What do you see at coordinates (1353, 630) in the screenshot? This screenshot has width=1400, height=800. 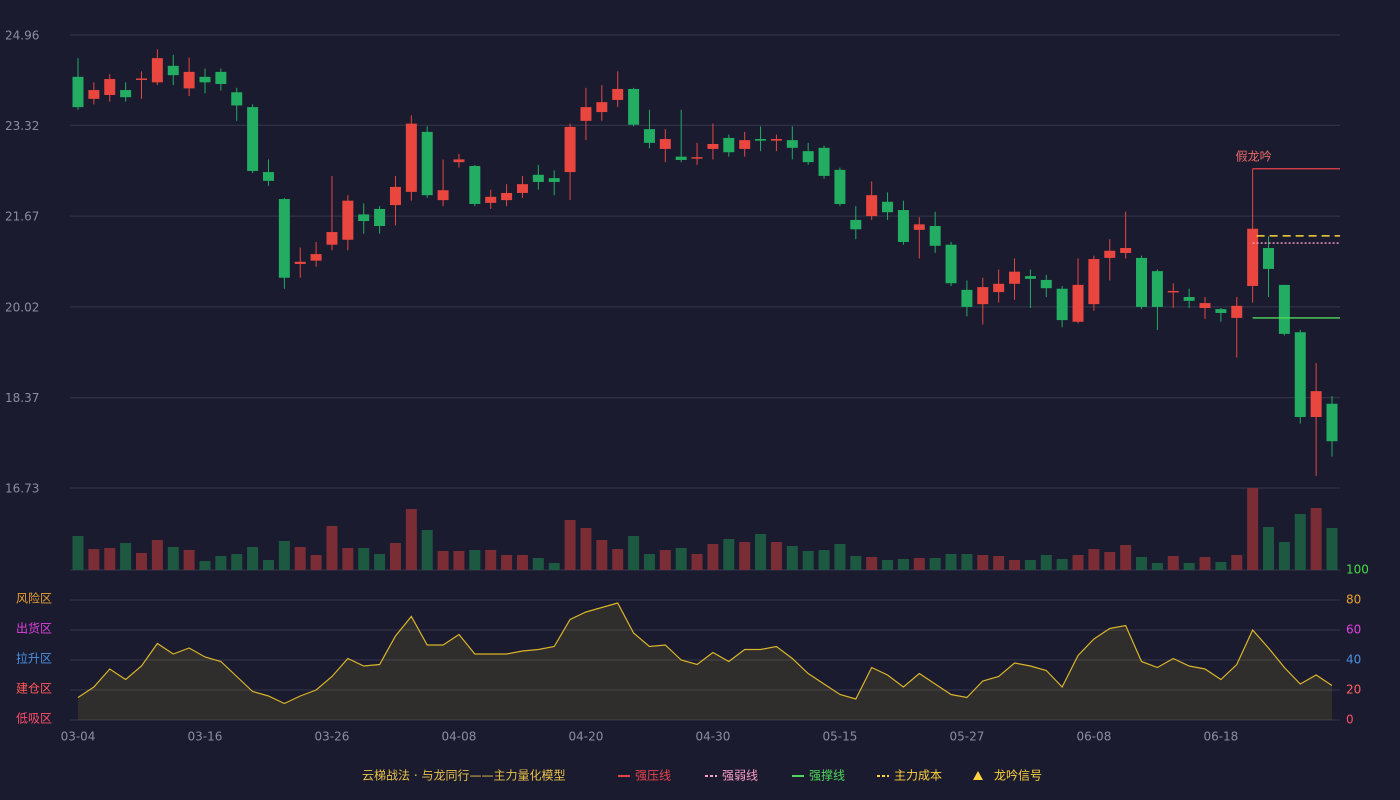 I see `indicator-tick-label: 60` at bounding box center [1353, 630].